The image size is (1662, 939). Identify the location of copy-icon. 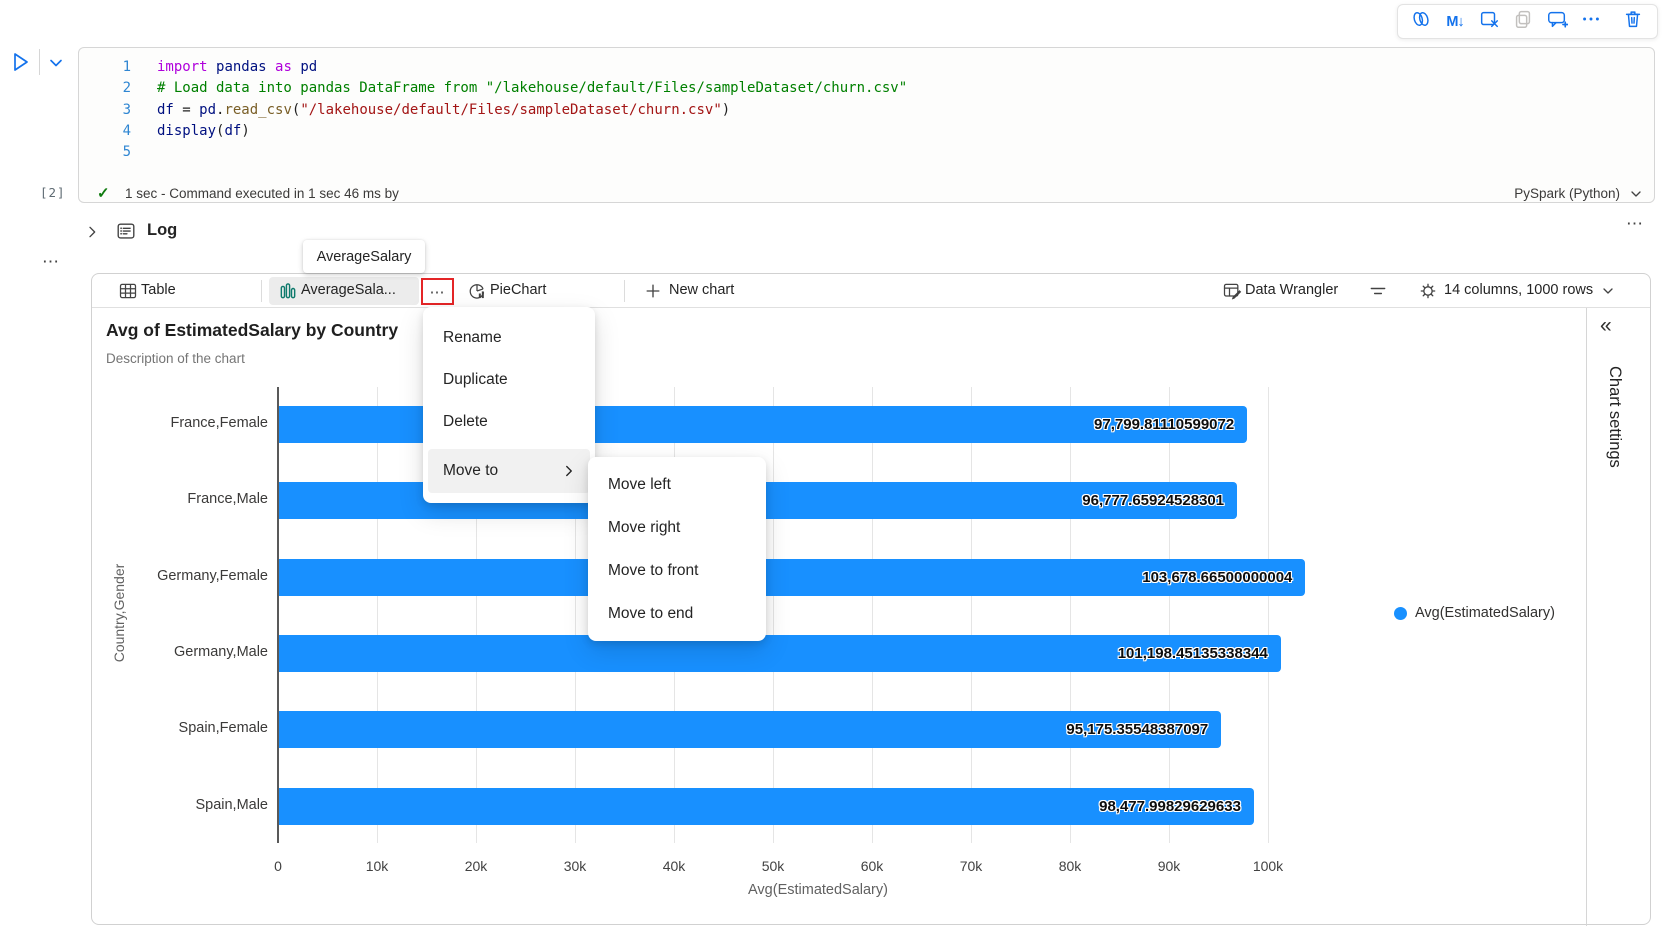
(1523, 21).